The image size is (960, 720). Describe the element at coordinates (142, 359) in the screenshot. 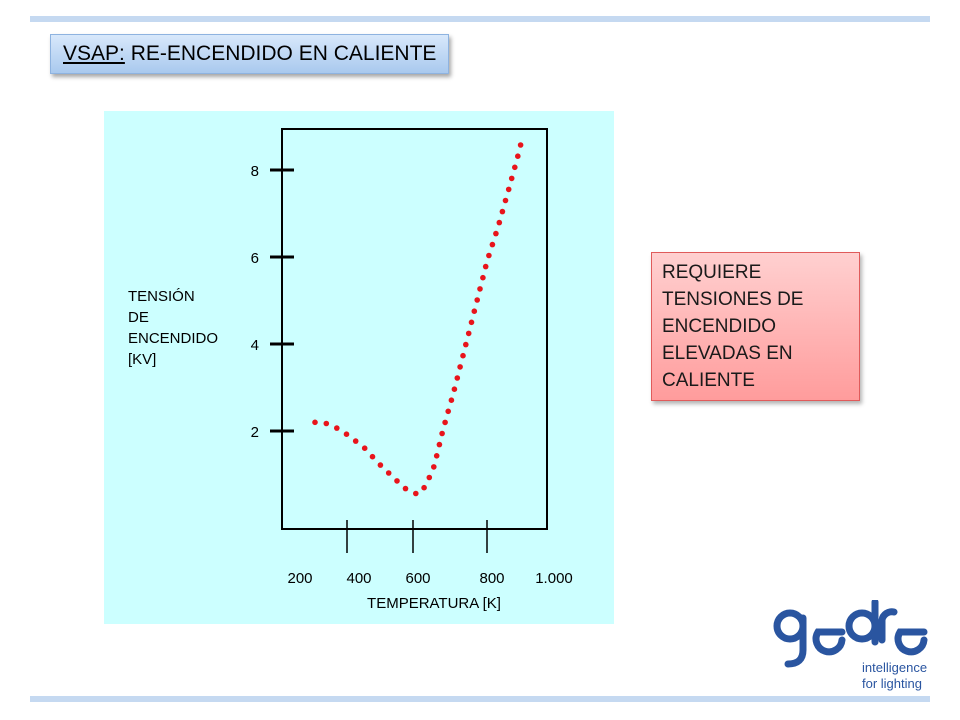

I see `y-axis-label-line: [KV]` at that location.